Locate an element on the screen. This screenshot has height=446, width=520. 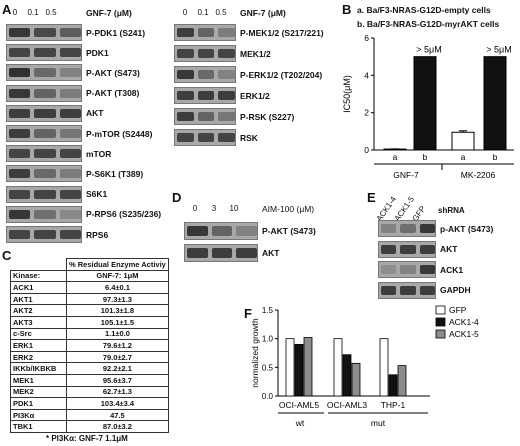
panel-a-dose-right-0: 0 is located at coordinates (185, 12).